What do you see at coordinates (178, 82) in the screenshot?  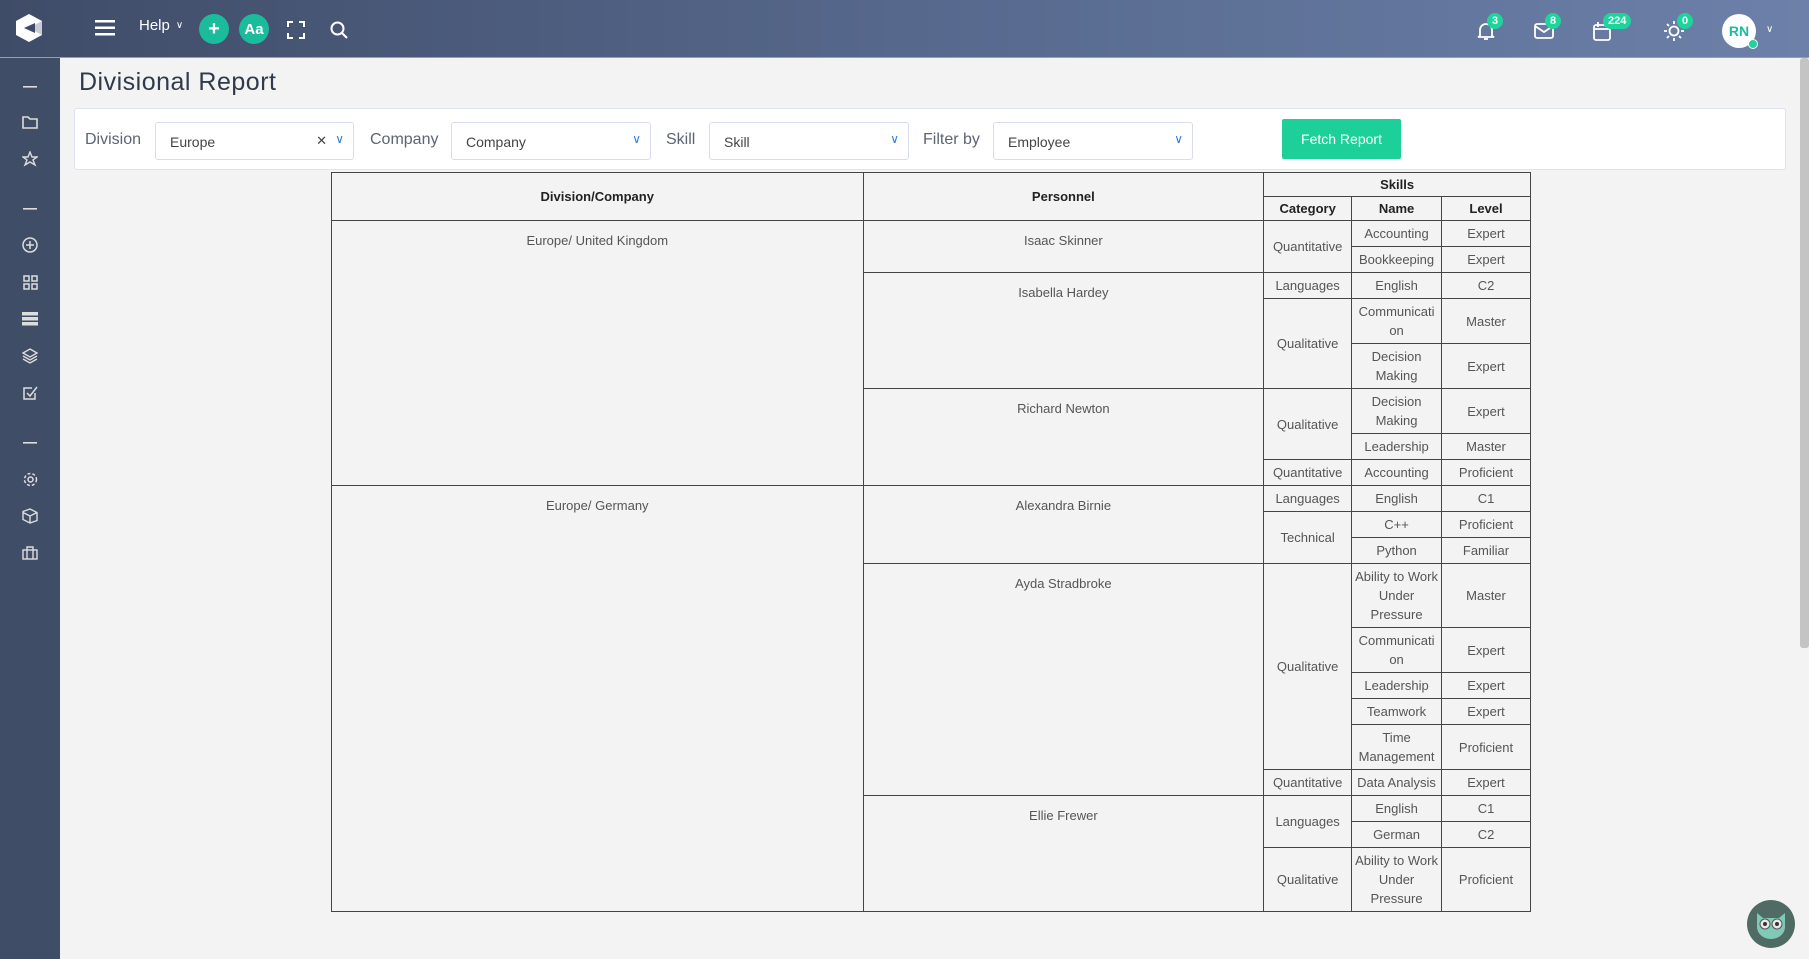 I see `page-title: Divisional Report` at bounding box center [178, 82].